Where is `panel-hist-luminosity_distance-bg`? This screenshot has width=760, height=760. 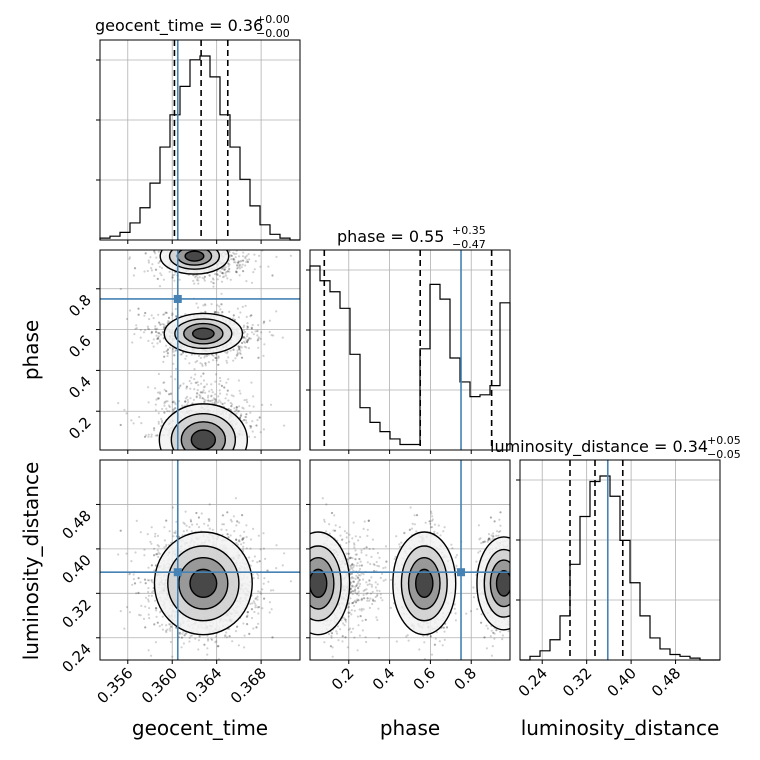
panel-hist-luminosity_distance-bg is located at coordinates (620, 560).